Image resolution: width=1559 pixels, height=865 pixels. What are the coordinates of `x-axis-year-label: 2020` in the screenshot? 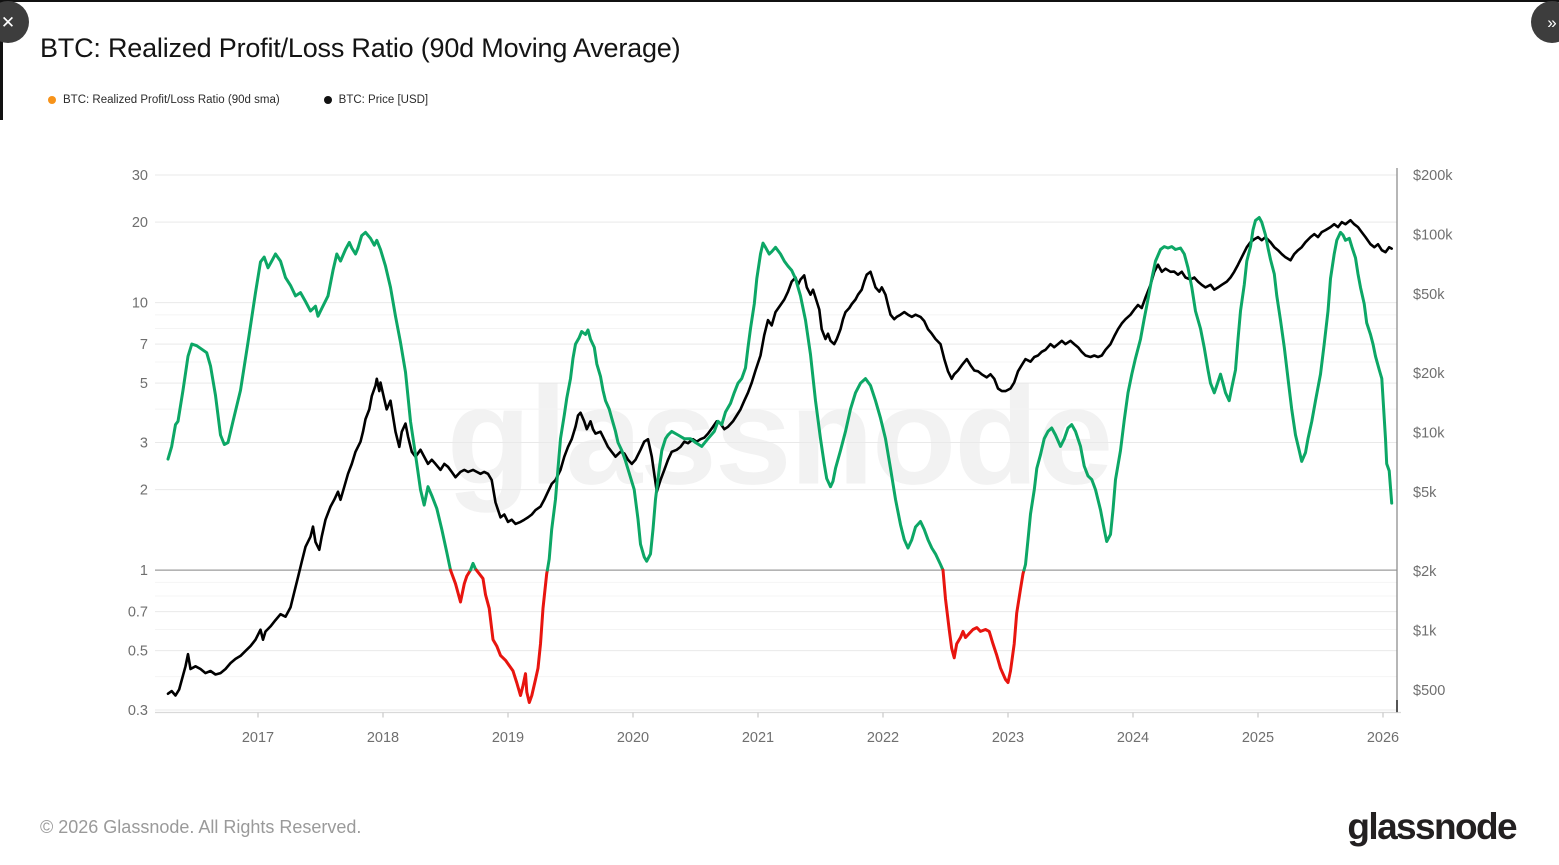 It's located at (633, 738).